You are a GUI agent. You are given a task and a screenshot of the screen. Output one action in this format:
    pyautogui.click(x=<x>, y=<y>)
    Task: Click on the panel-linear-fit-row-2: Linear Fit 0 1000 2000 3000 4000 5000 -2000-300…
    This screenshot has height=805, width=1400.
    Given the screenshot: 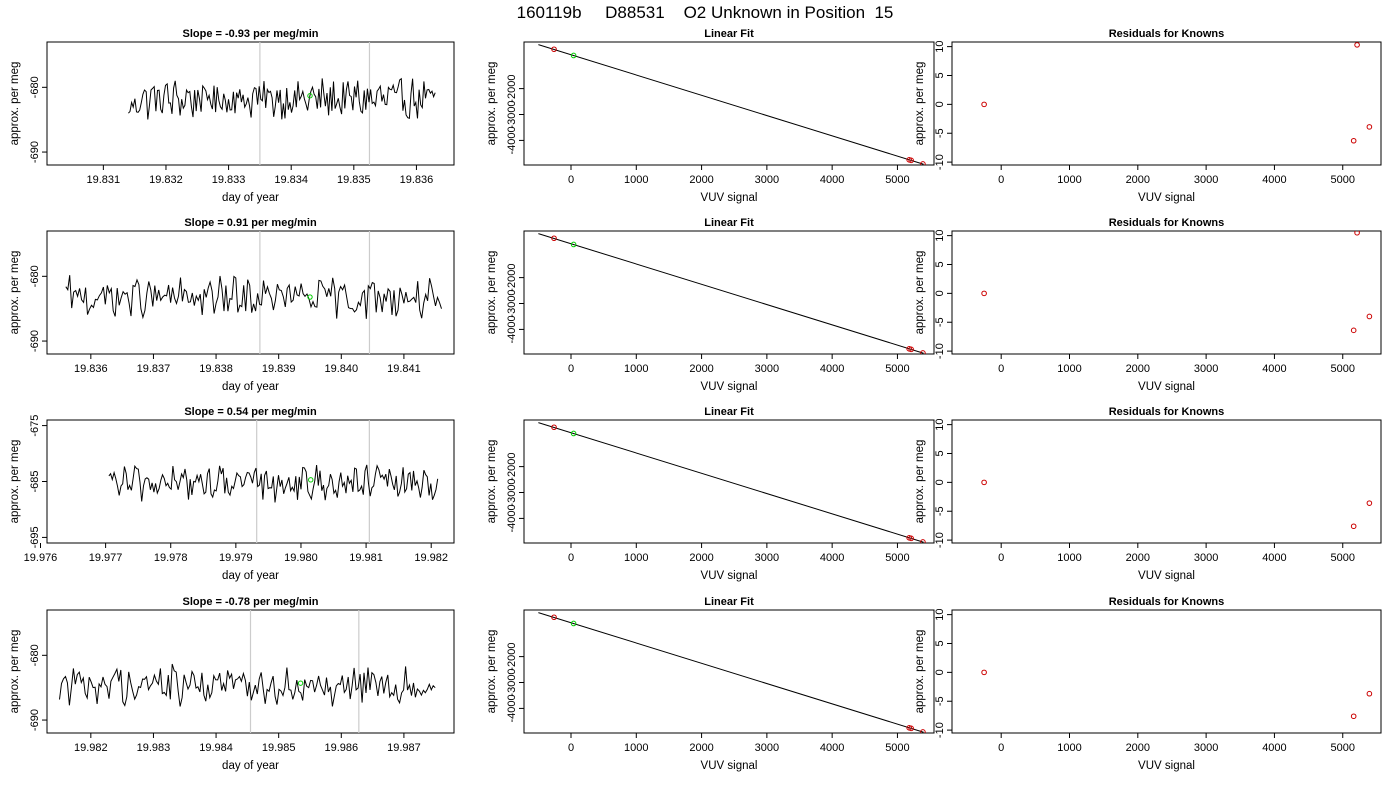 What is the action you would take?
    pyautogui.click(x=710, y=305)
    